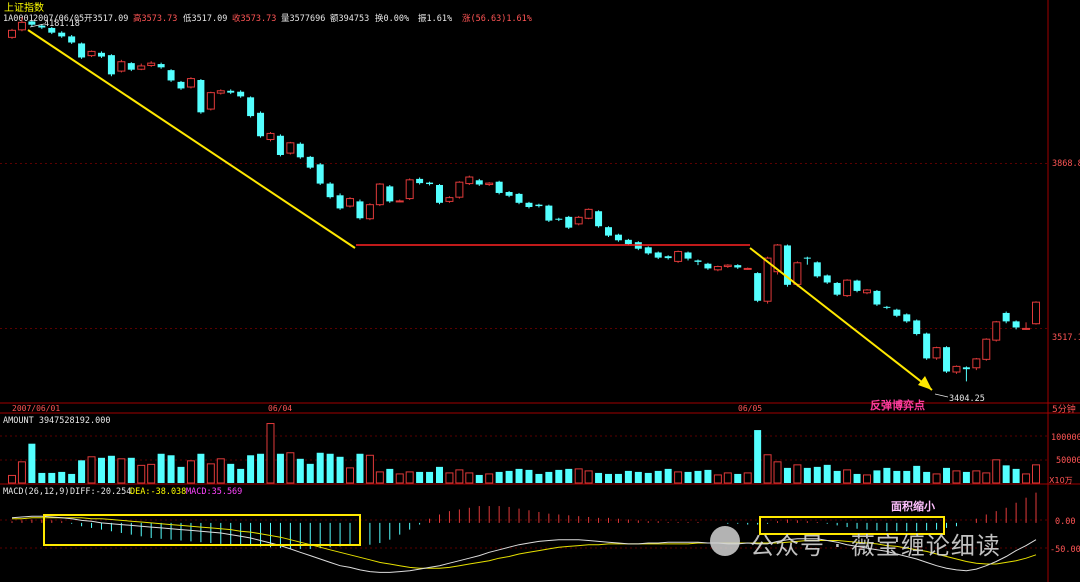 The width and height of the screenshot is (1080, 582). I want to click on time-label-day2: 06/04, so click(280, 408).